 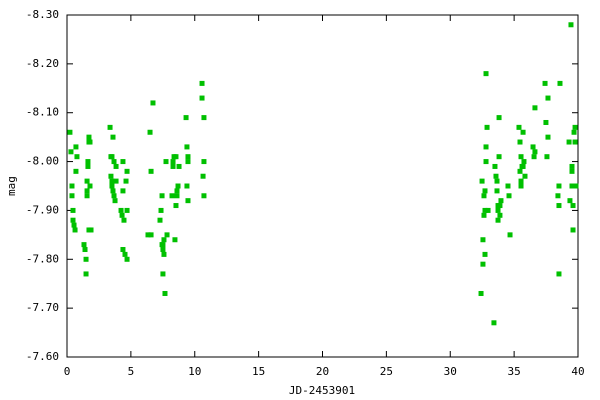 What do you see at coordinates (42, 307) in the screenshot?
I see `y-tick-label: -7.70` at bounding box center [42, 307].